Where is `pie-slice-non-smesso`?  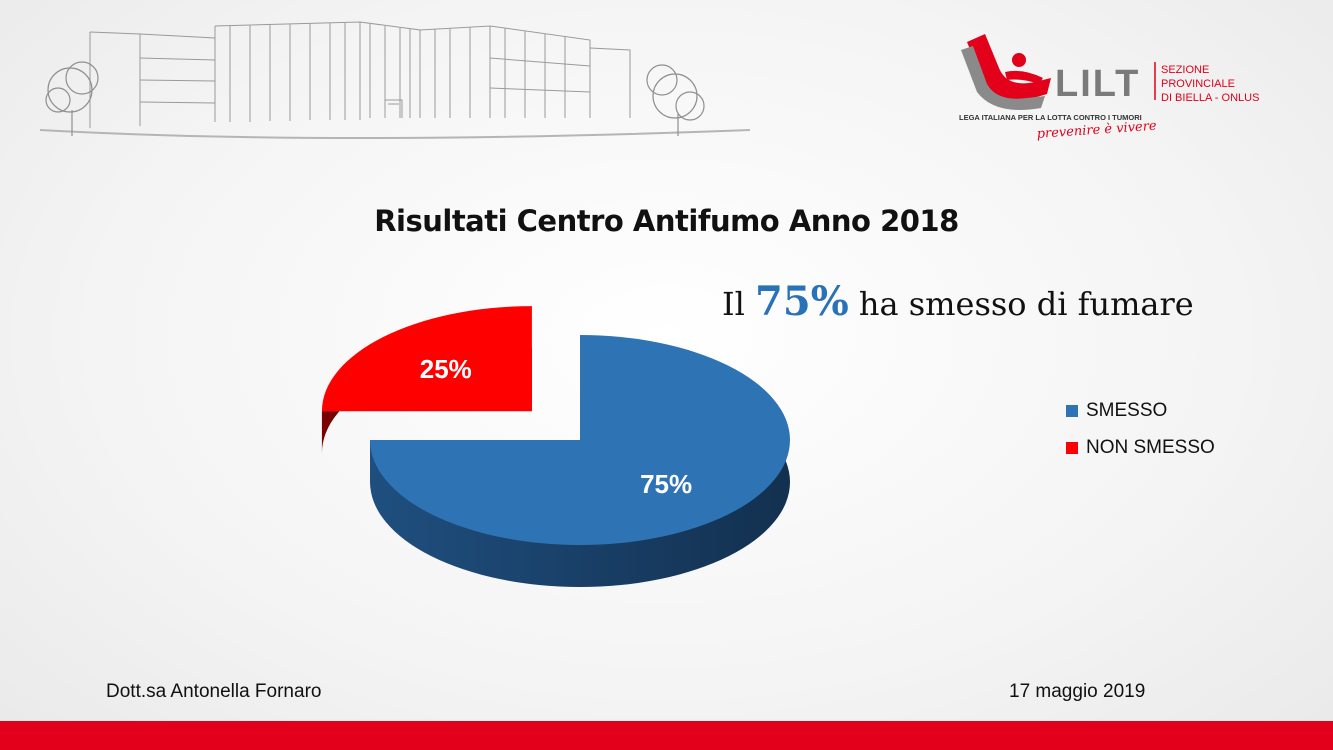
pie-slice-non-smesso is located at coordinates (426, 359).